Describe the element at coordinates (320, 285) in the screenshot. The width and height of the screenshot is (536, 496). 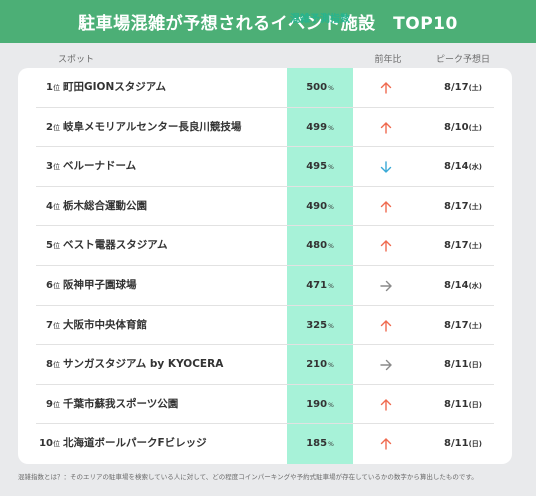
I see `score-value: 471%` at that location.